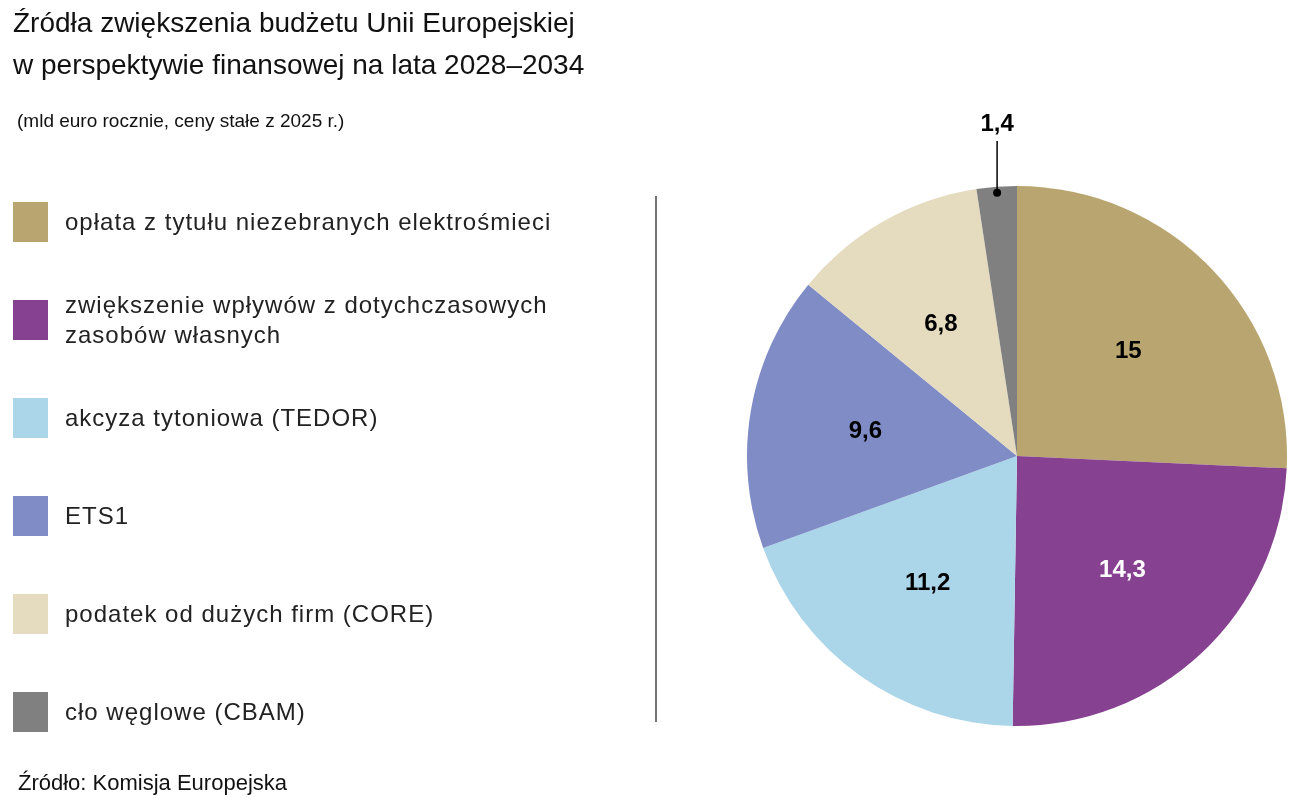 This screenshot has height=808, width=1313. Describe the element at coordinates (1122, 568) in the screenshot. I see `data-label: 14,3` at that location.